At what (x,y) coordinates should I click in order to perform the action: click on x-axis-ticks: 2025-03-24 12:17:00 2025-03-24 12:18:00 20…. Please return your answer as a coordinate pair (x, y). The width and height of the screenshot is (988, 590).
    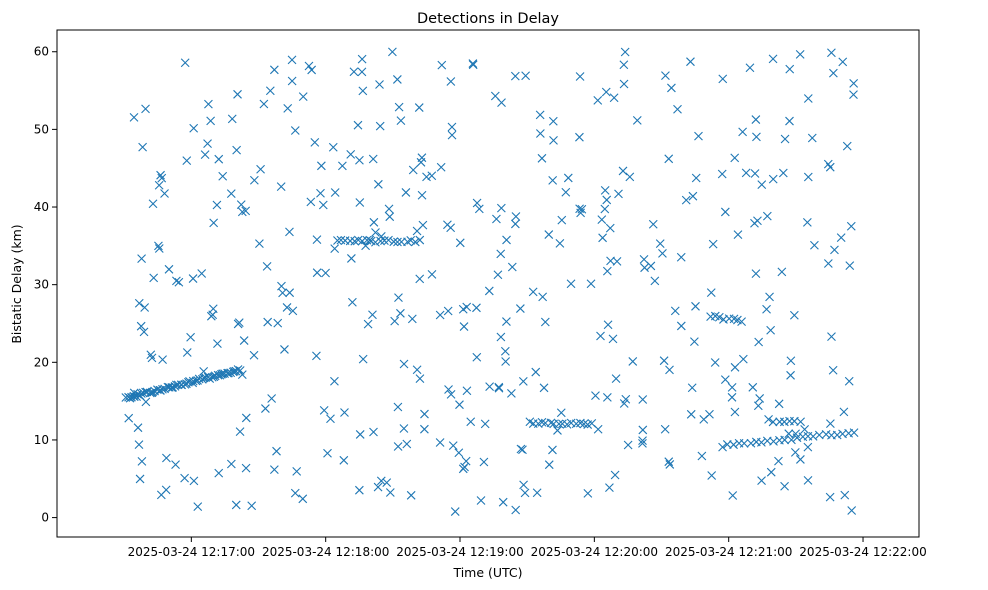
    Looking at the image, I should click on (527, 548).